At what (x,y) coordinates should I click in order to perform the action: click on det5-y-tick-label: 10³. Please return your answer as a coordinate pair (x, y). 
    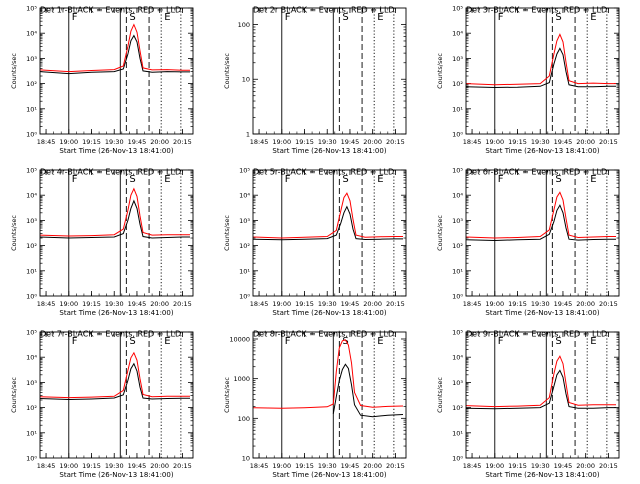
    Looking at the image, I should click on (244, 221).